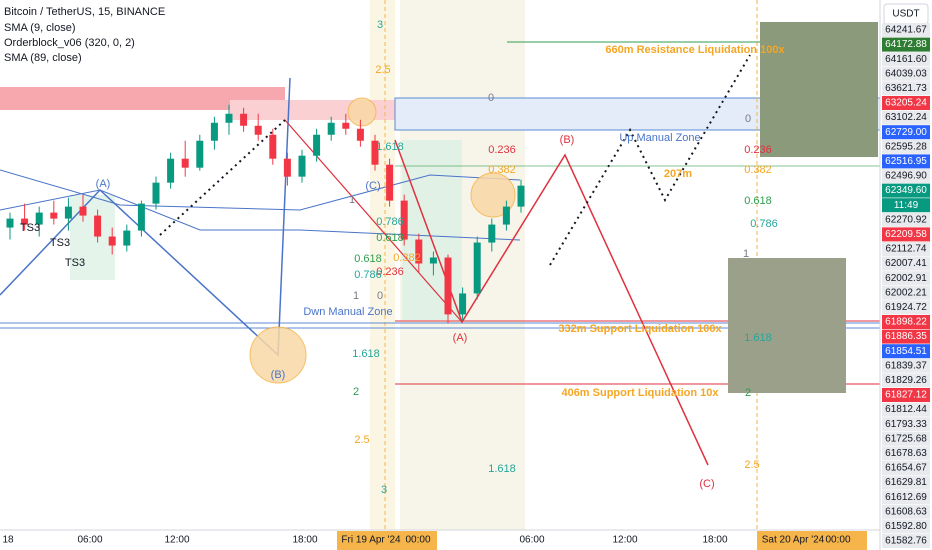 Image resolution: width=932 pixels, height=550 pixels. I want to click on price-label: 61793.33, so click(906, 424).